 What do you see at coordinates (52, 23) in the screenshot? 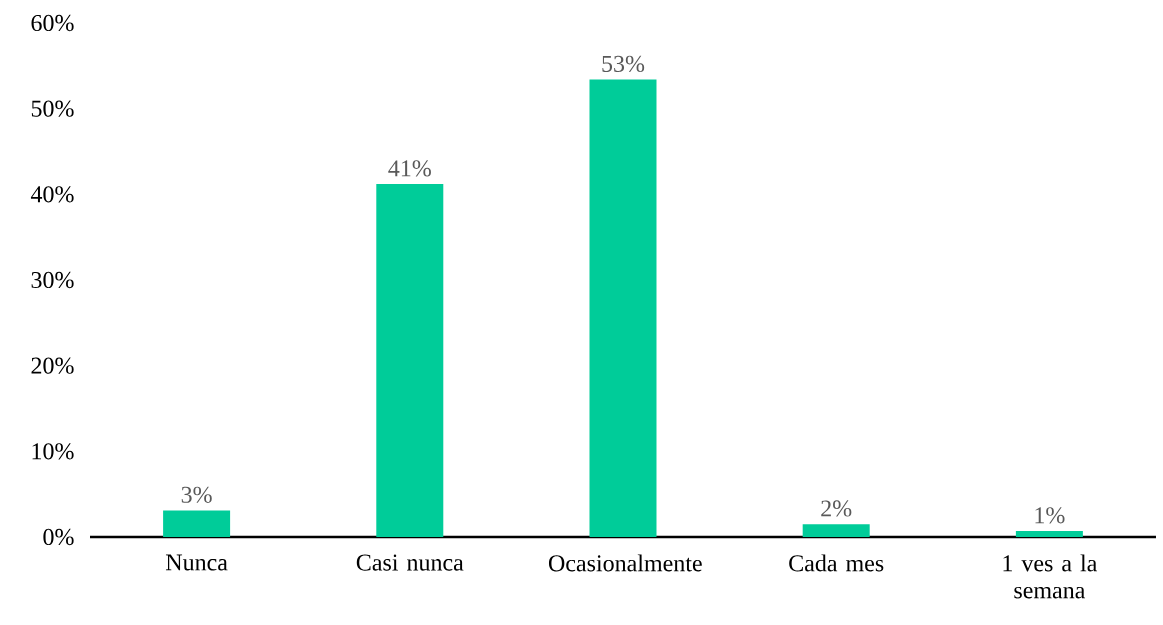
I see `y-tick-label: 60%` at bounding box center [52, 23].